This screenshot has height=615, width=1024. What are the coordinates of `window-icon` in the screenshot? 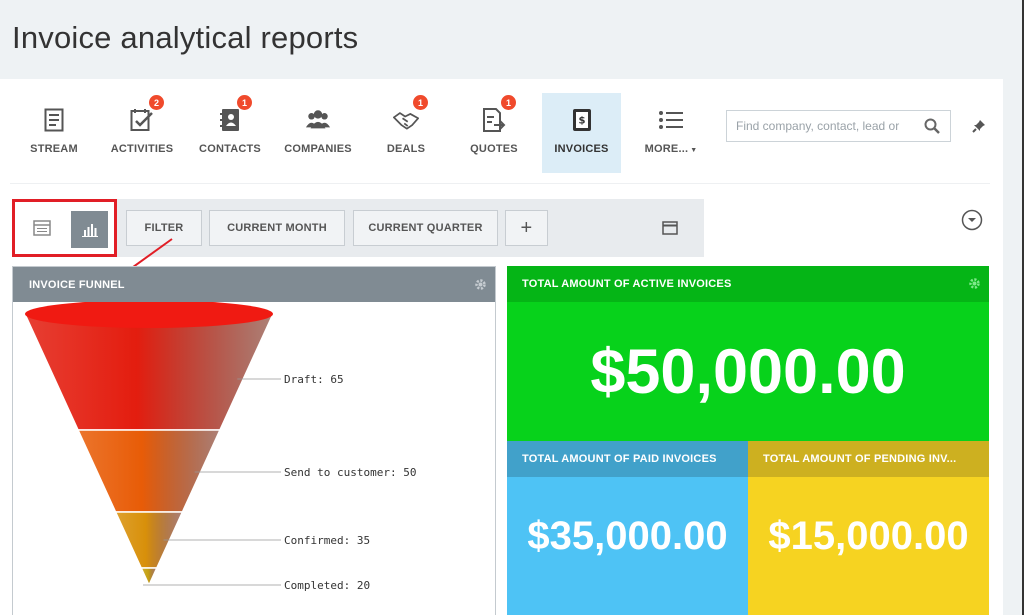 It's located at (670, 230).